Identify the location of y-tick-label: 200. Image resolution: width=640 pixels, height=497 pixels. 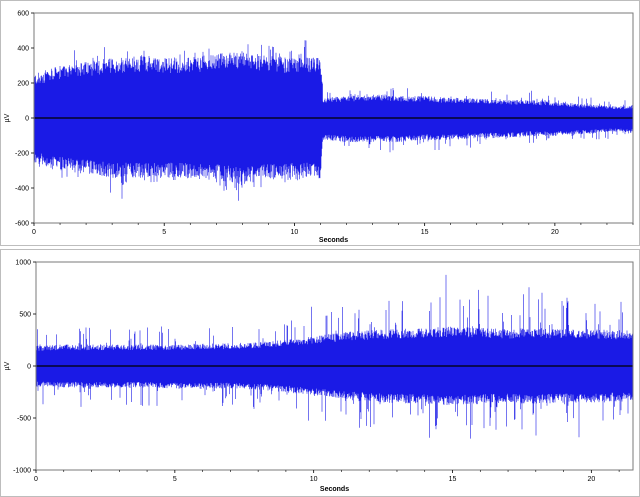
(23, 84).